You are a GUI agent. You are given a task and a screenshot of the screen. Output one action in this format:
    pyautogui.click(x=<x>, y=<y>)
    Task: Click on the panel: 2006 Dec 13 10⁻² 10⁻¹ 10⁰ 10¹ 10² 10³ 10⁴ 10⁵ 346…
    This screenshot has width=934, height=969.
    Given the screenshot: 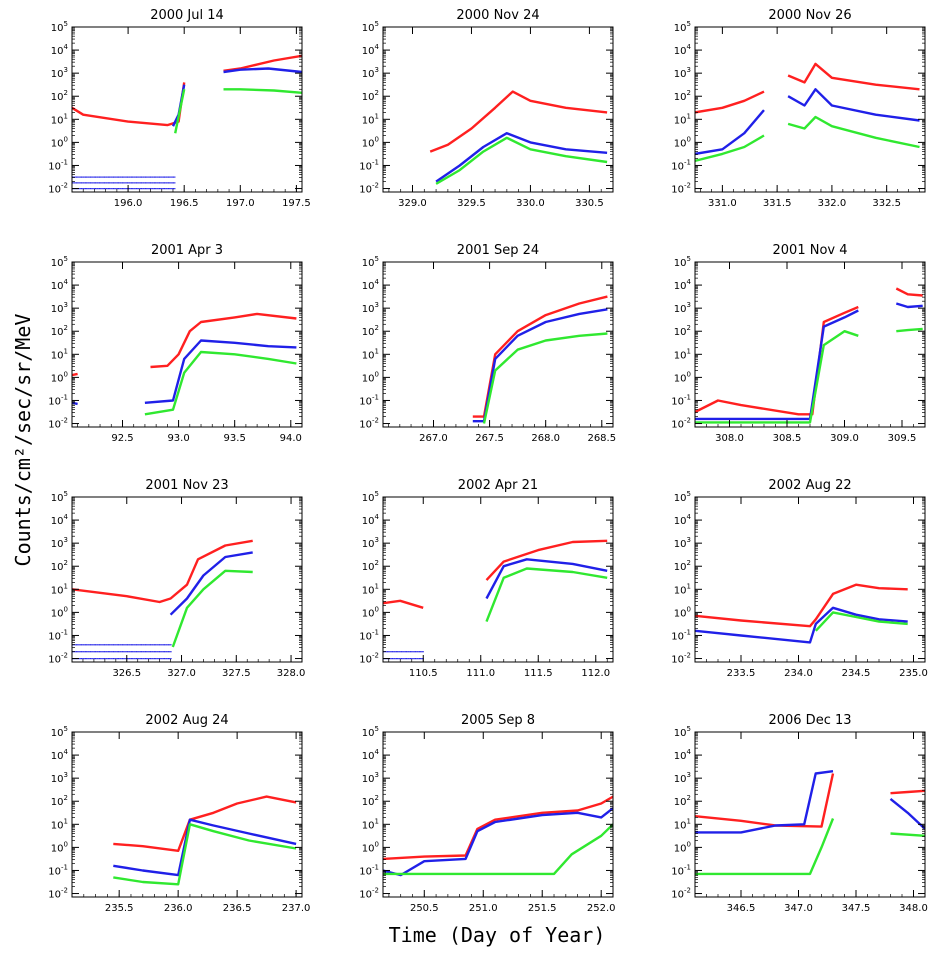 What is the action you would take?
    pyautogui.click(x=799, y=813)
    